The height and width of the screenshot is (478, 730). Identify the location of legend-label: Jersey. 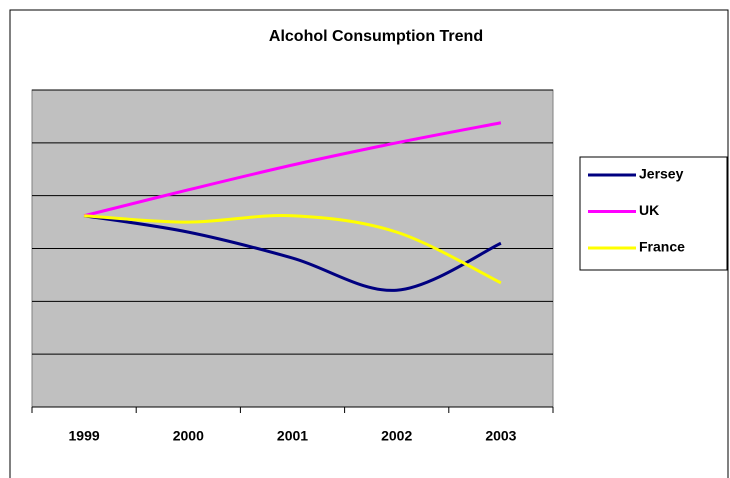
(661, 174).